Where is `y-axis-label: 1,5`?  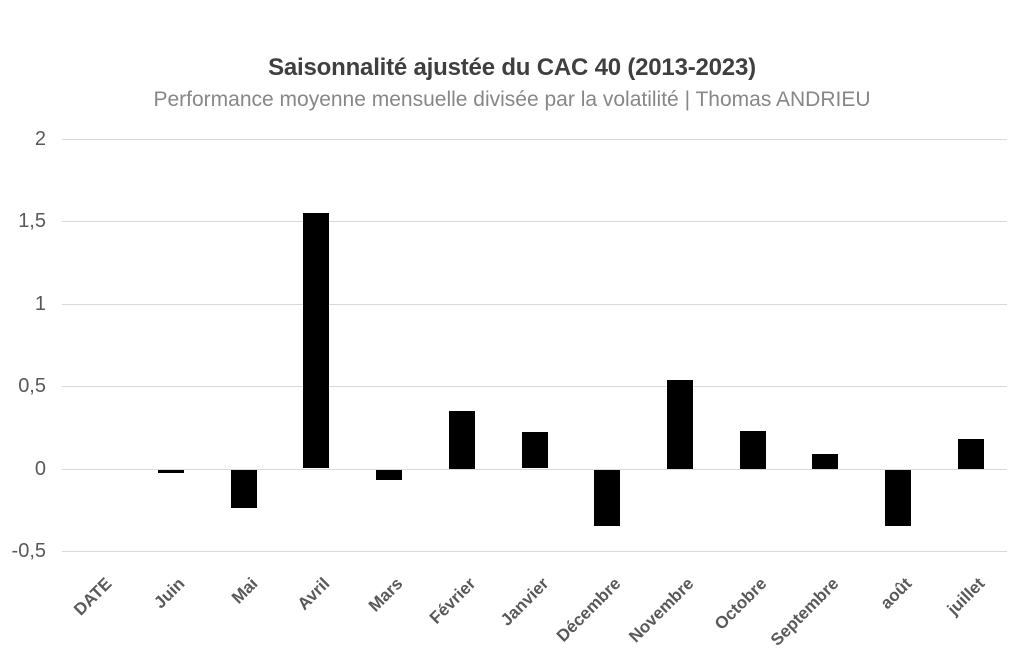
y-axis-label: 1,5 is located at coordinates (32, 221).